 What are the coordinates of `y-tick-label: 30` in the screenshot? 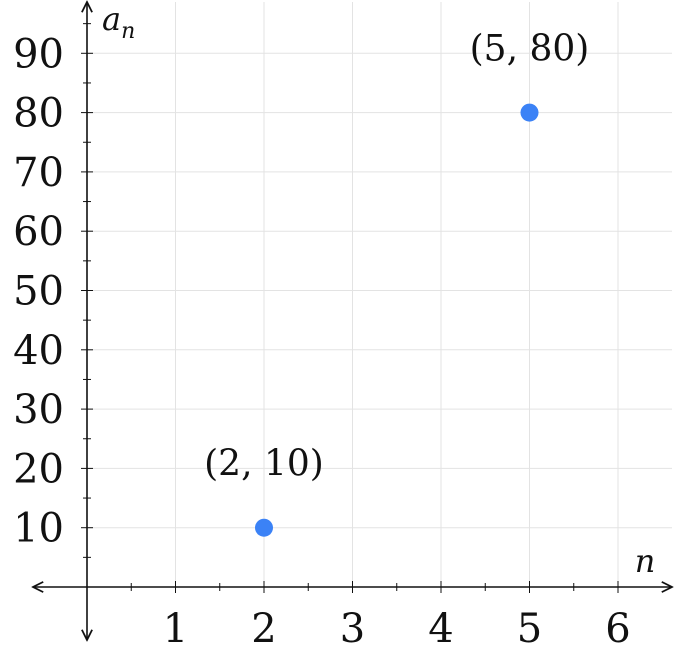 It's located at (38, 410).